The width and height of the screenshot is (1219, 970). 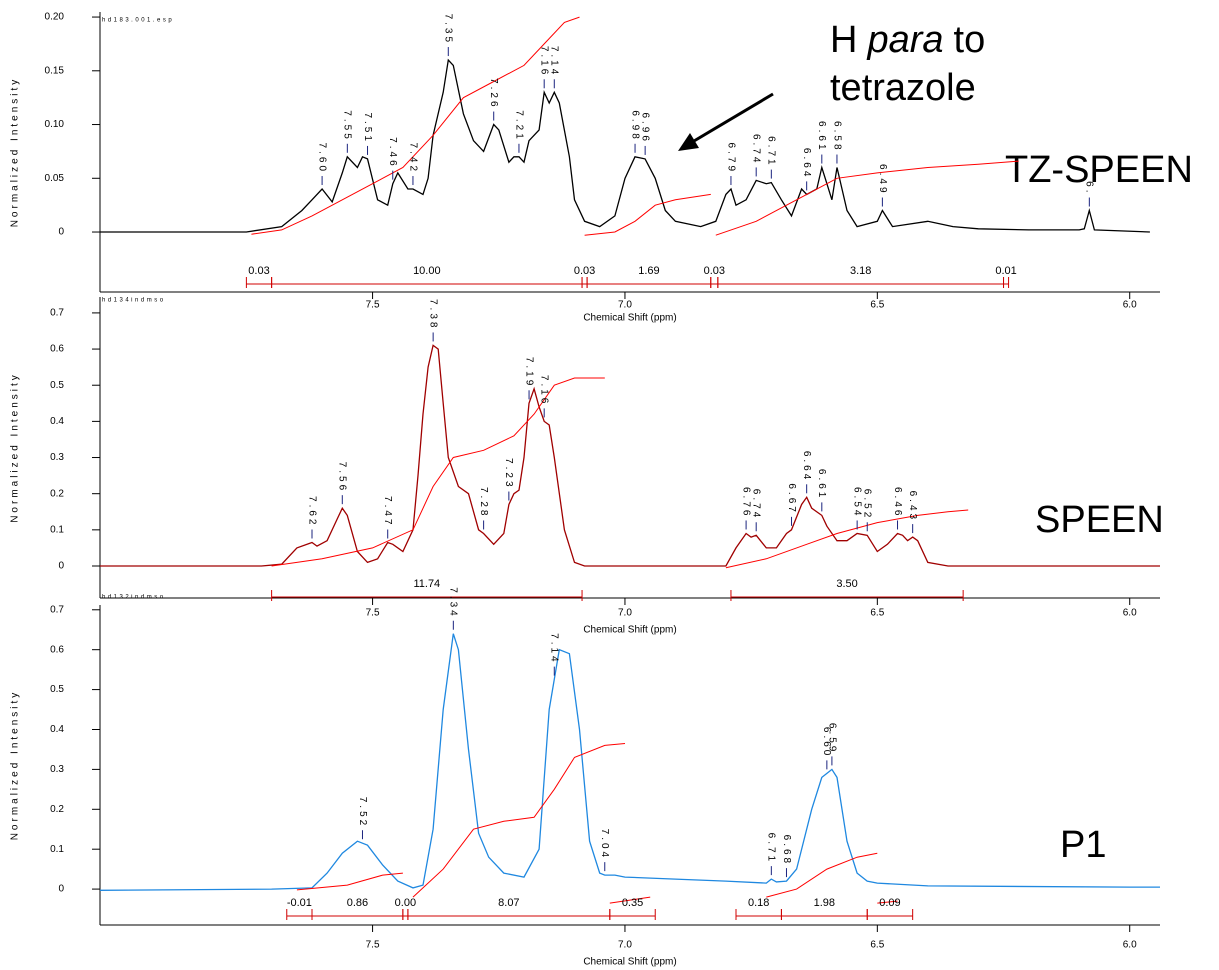 I want to click on annotation-part: to, so click(x=970, y=40).